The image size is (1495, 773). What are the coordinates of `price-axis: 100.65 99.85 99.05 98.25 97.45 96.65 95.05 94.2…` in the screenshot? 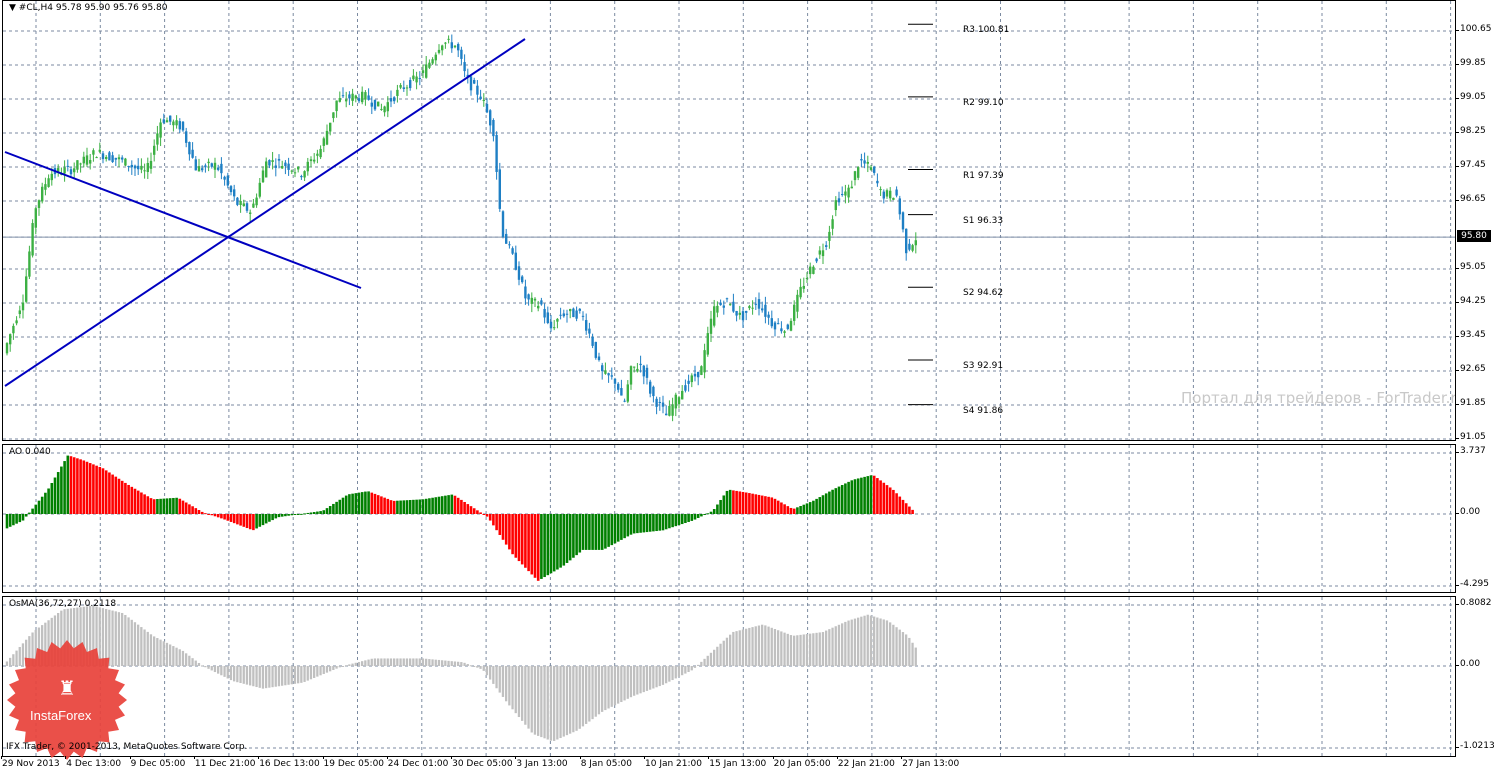 It's located at (1475, 221).